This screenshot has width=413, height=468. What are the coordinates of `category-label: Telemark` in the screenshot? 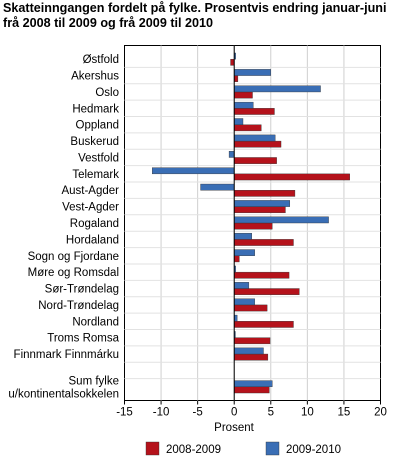 It's located at (95, 175).